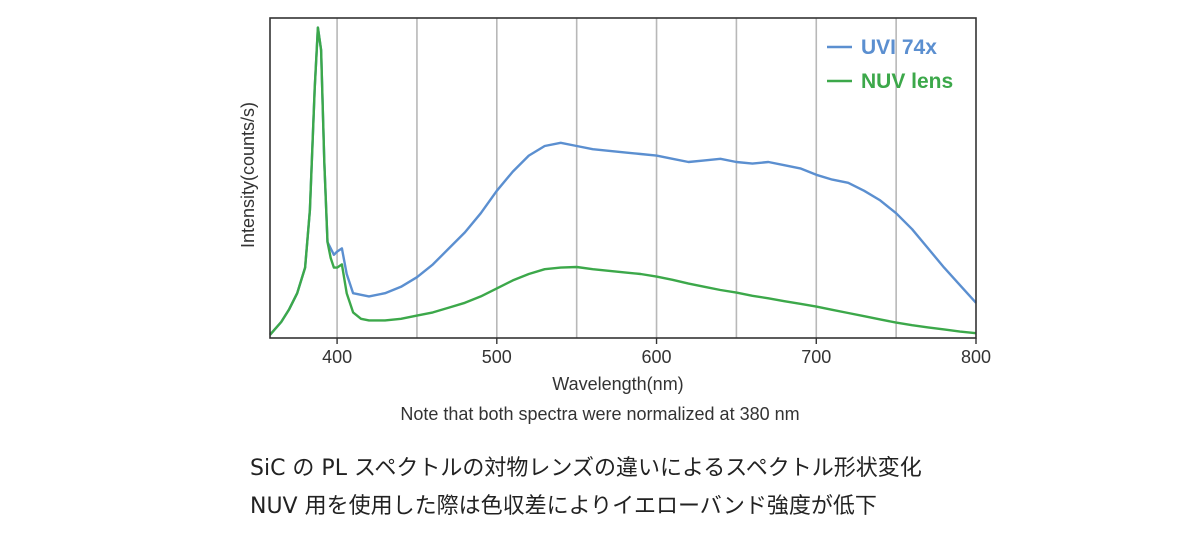 Image resolution: width=1200 pixels, height=538 pixels. What do you see at coordinates (497, 357) in the screenshot?
I see `x-tick-label-500: 500` at bounding box center [497, 357].